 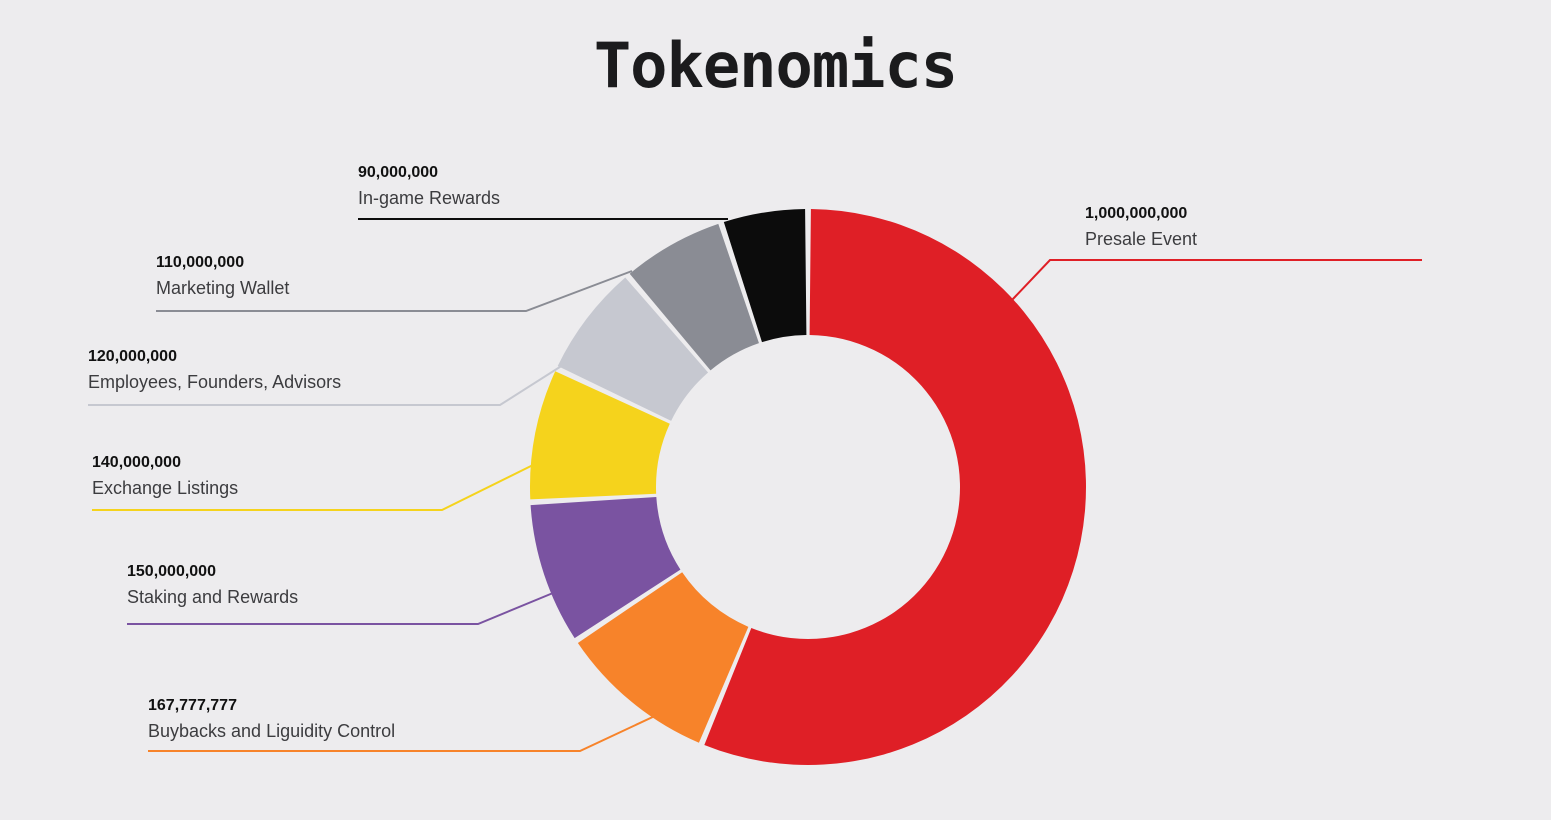 I want to click on name-label-in-game-rewards: In-game Rewards, so click(x=429, y=198).